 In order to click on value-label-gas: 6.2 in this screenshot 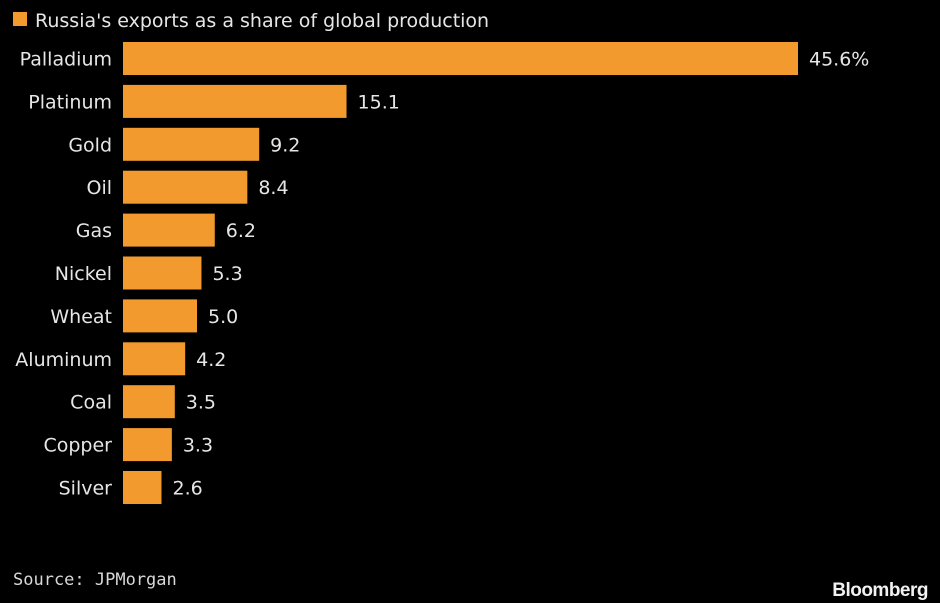, I will do `click(241, 231)`.